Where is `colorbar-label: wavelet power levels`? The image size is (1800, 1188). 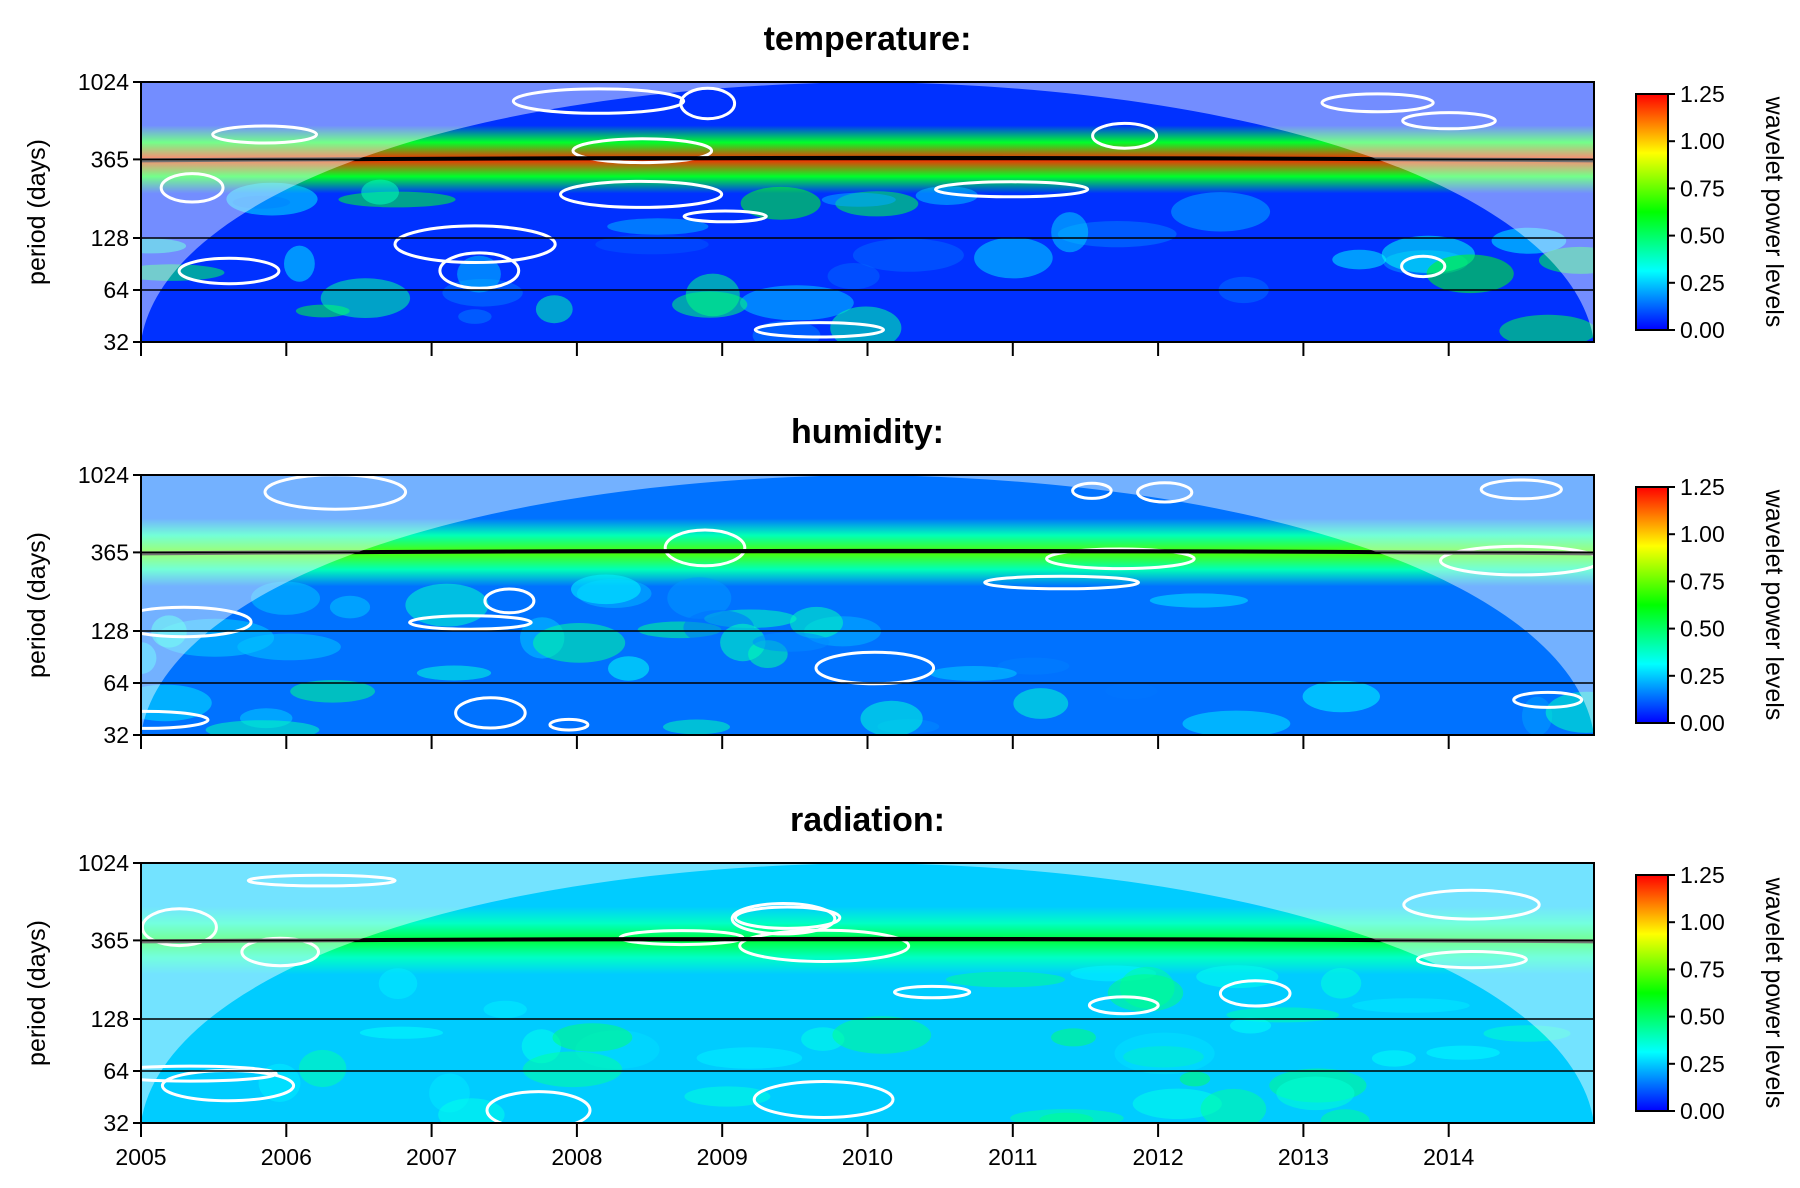 colorbar-label: wavelet power levels is located at coordinates (1774, 993).